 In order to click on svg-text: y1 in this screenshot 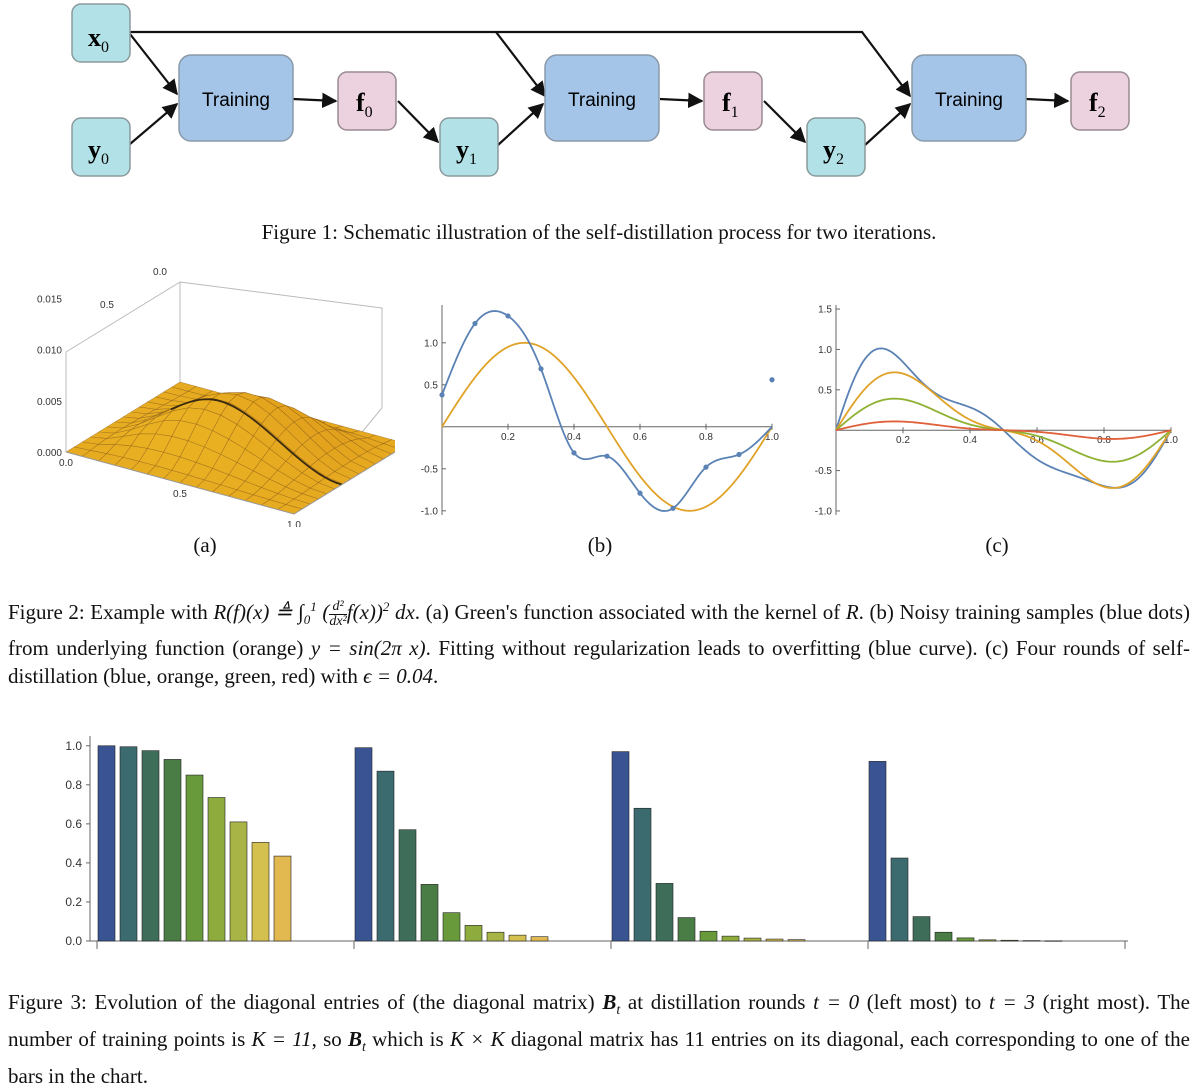, I will do `click(466, 151)`.